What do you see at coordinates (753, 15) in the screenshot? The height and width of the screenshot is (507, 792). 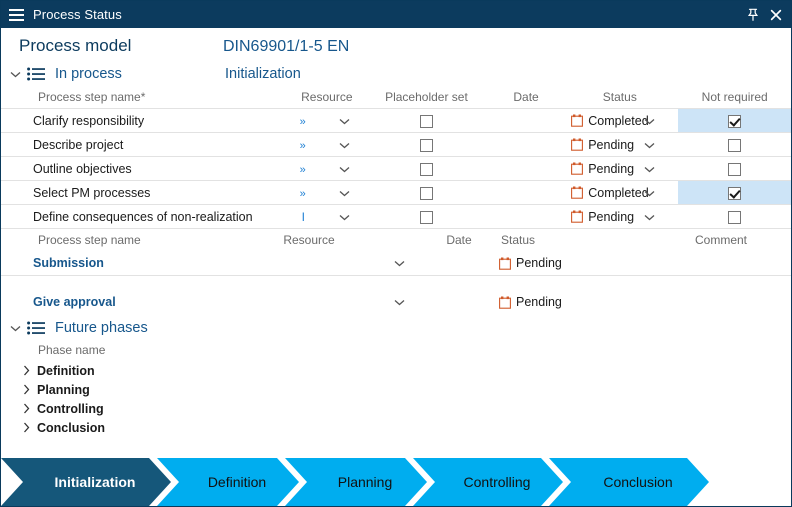 I see `pin-icon` at bounding box center [753, 15].